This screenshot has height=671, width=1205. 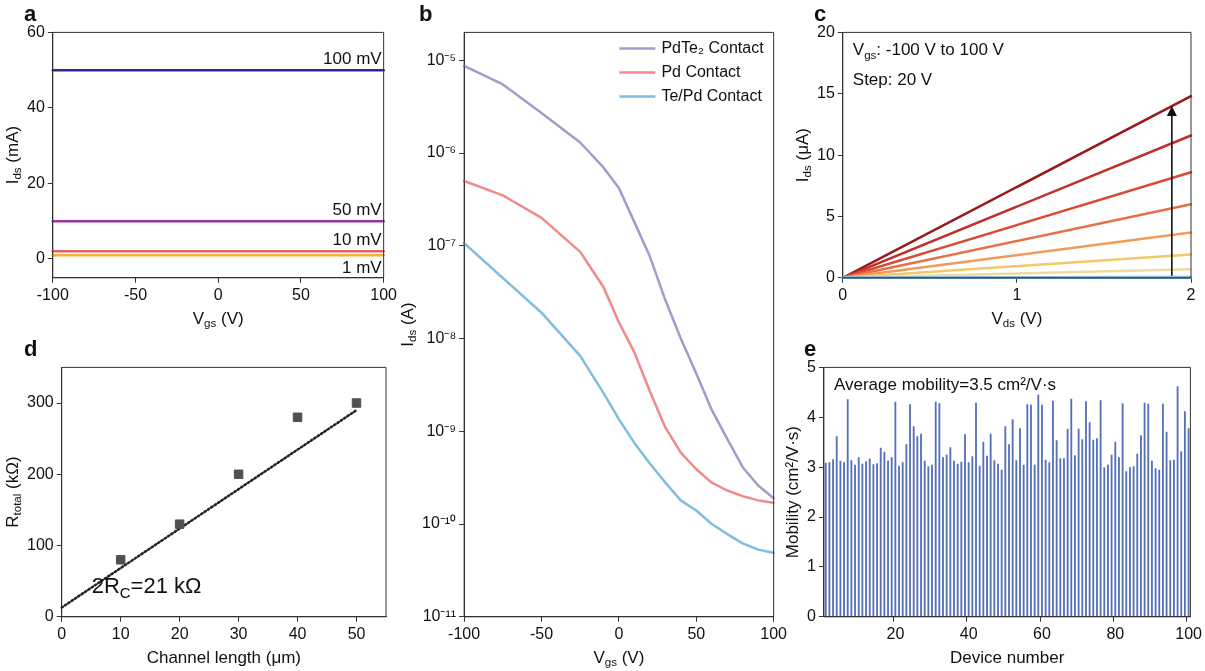 I want to click on y-tick-label: 300, so click(x=40, y=402).